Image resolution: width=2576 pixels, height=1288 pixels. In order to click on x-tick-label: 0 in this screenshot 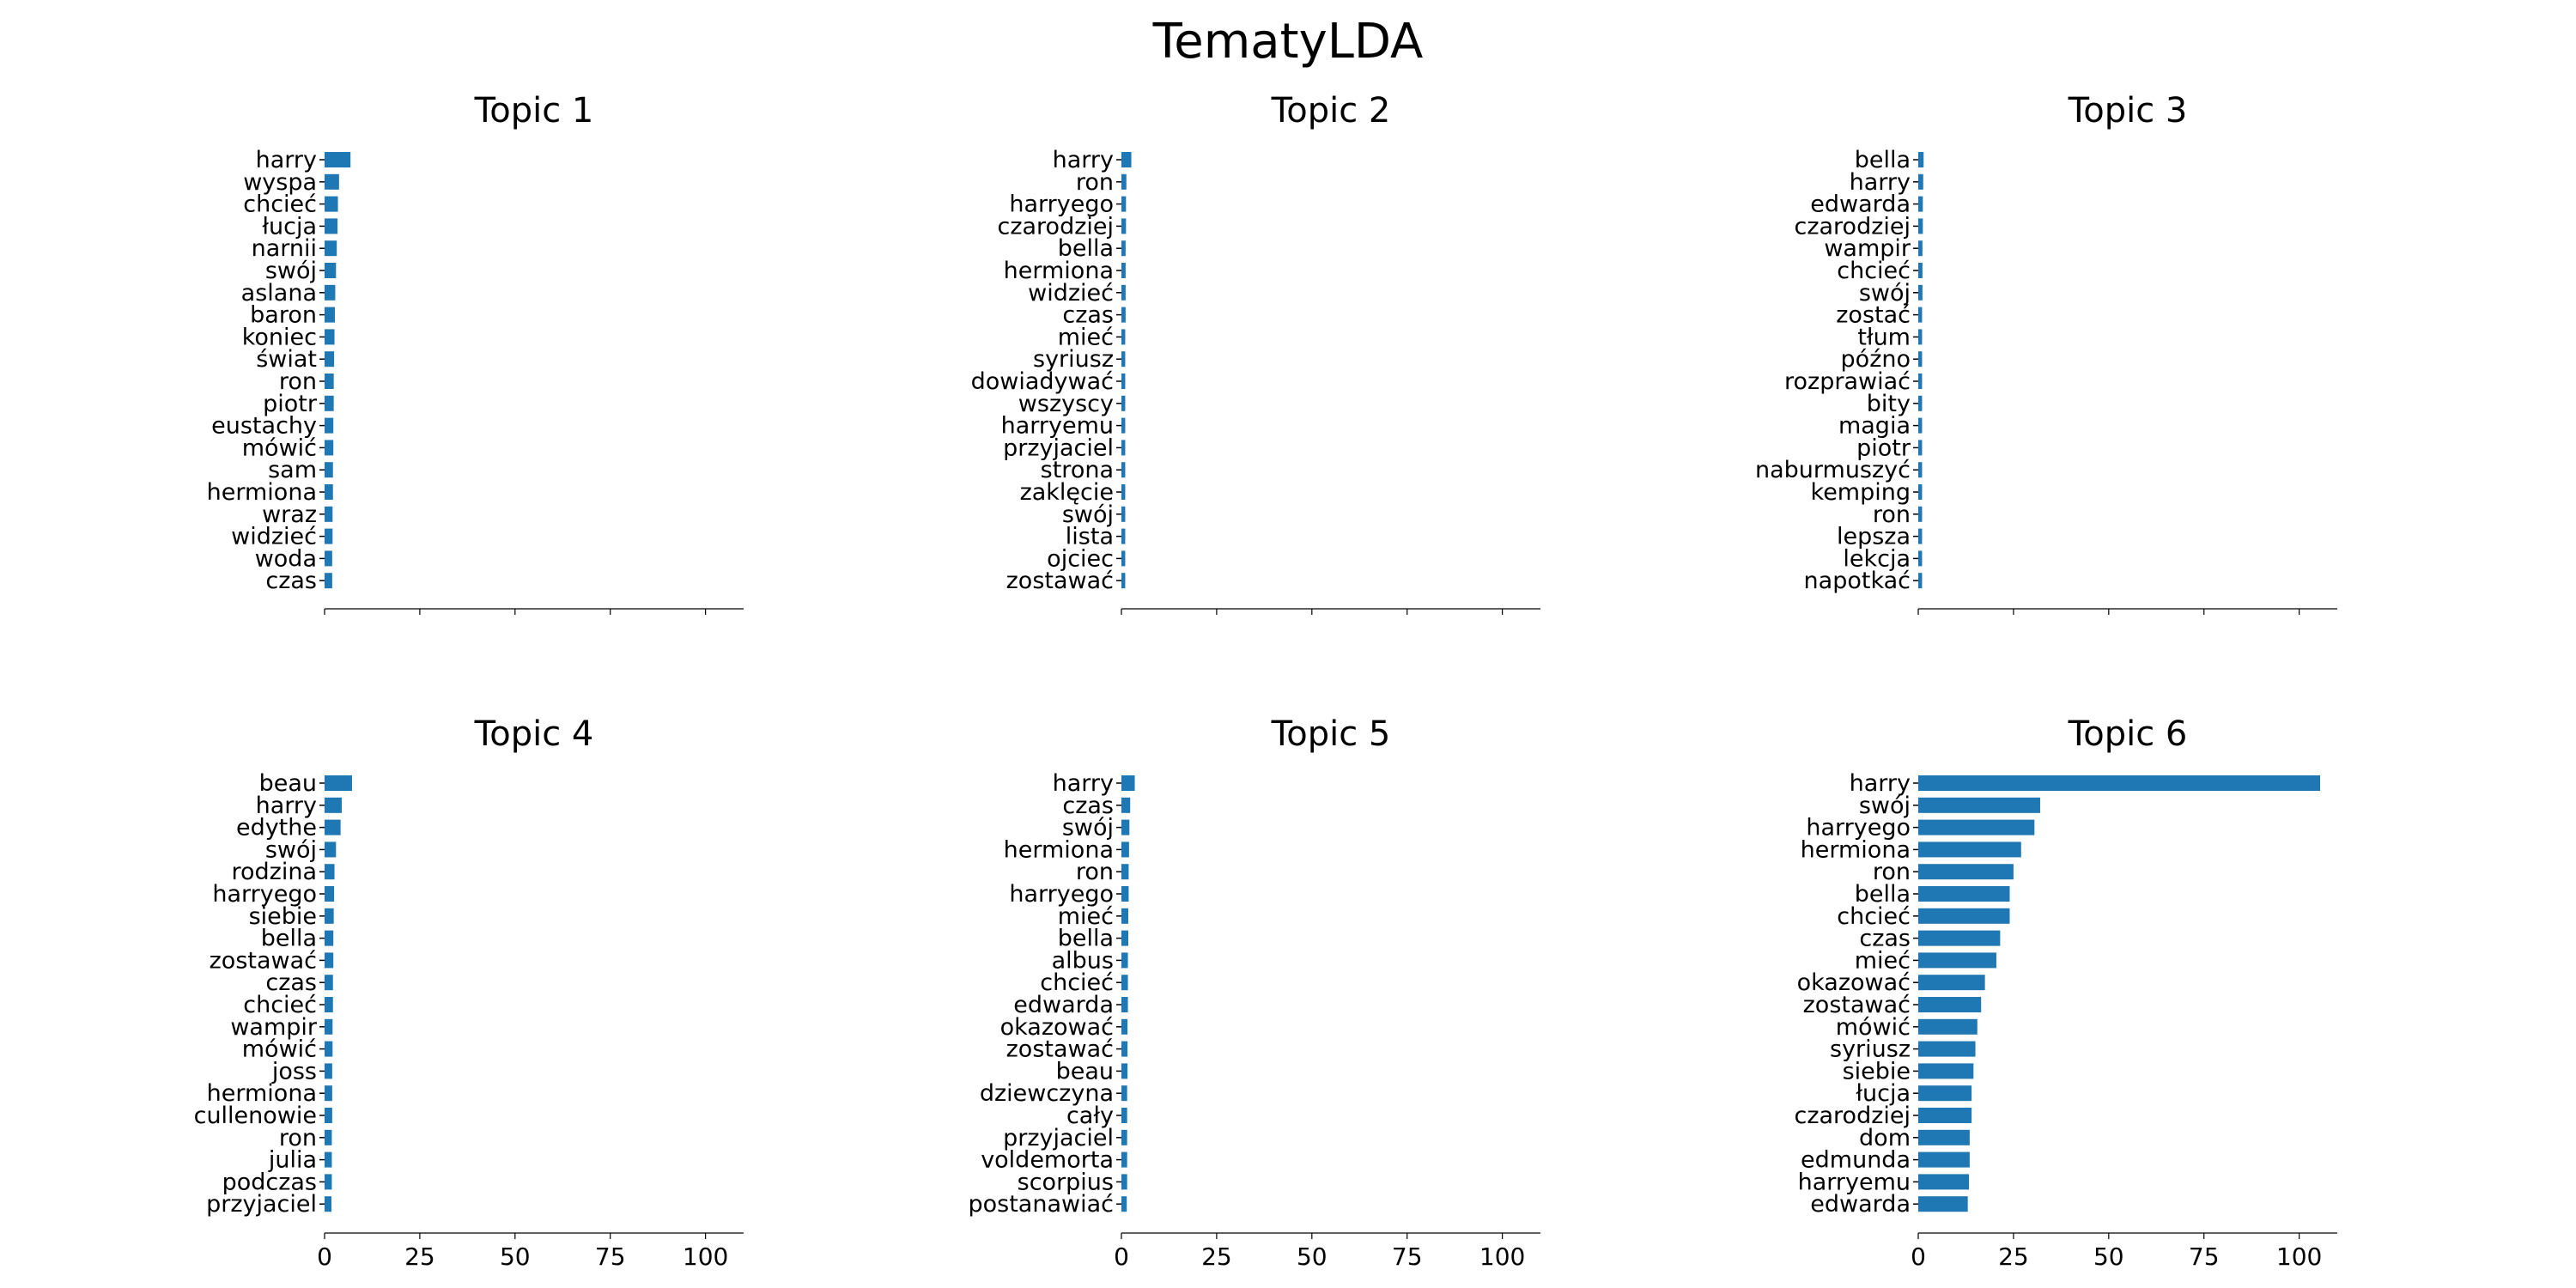, I will do `click(324, 1257)`.